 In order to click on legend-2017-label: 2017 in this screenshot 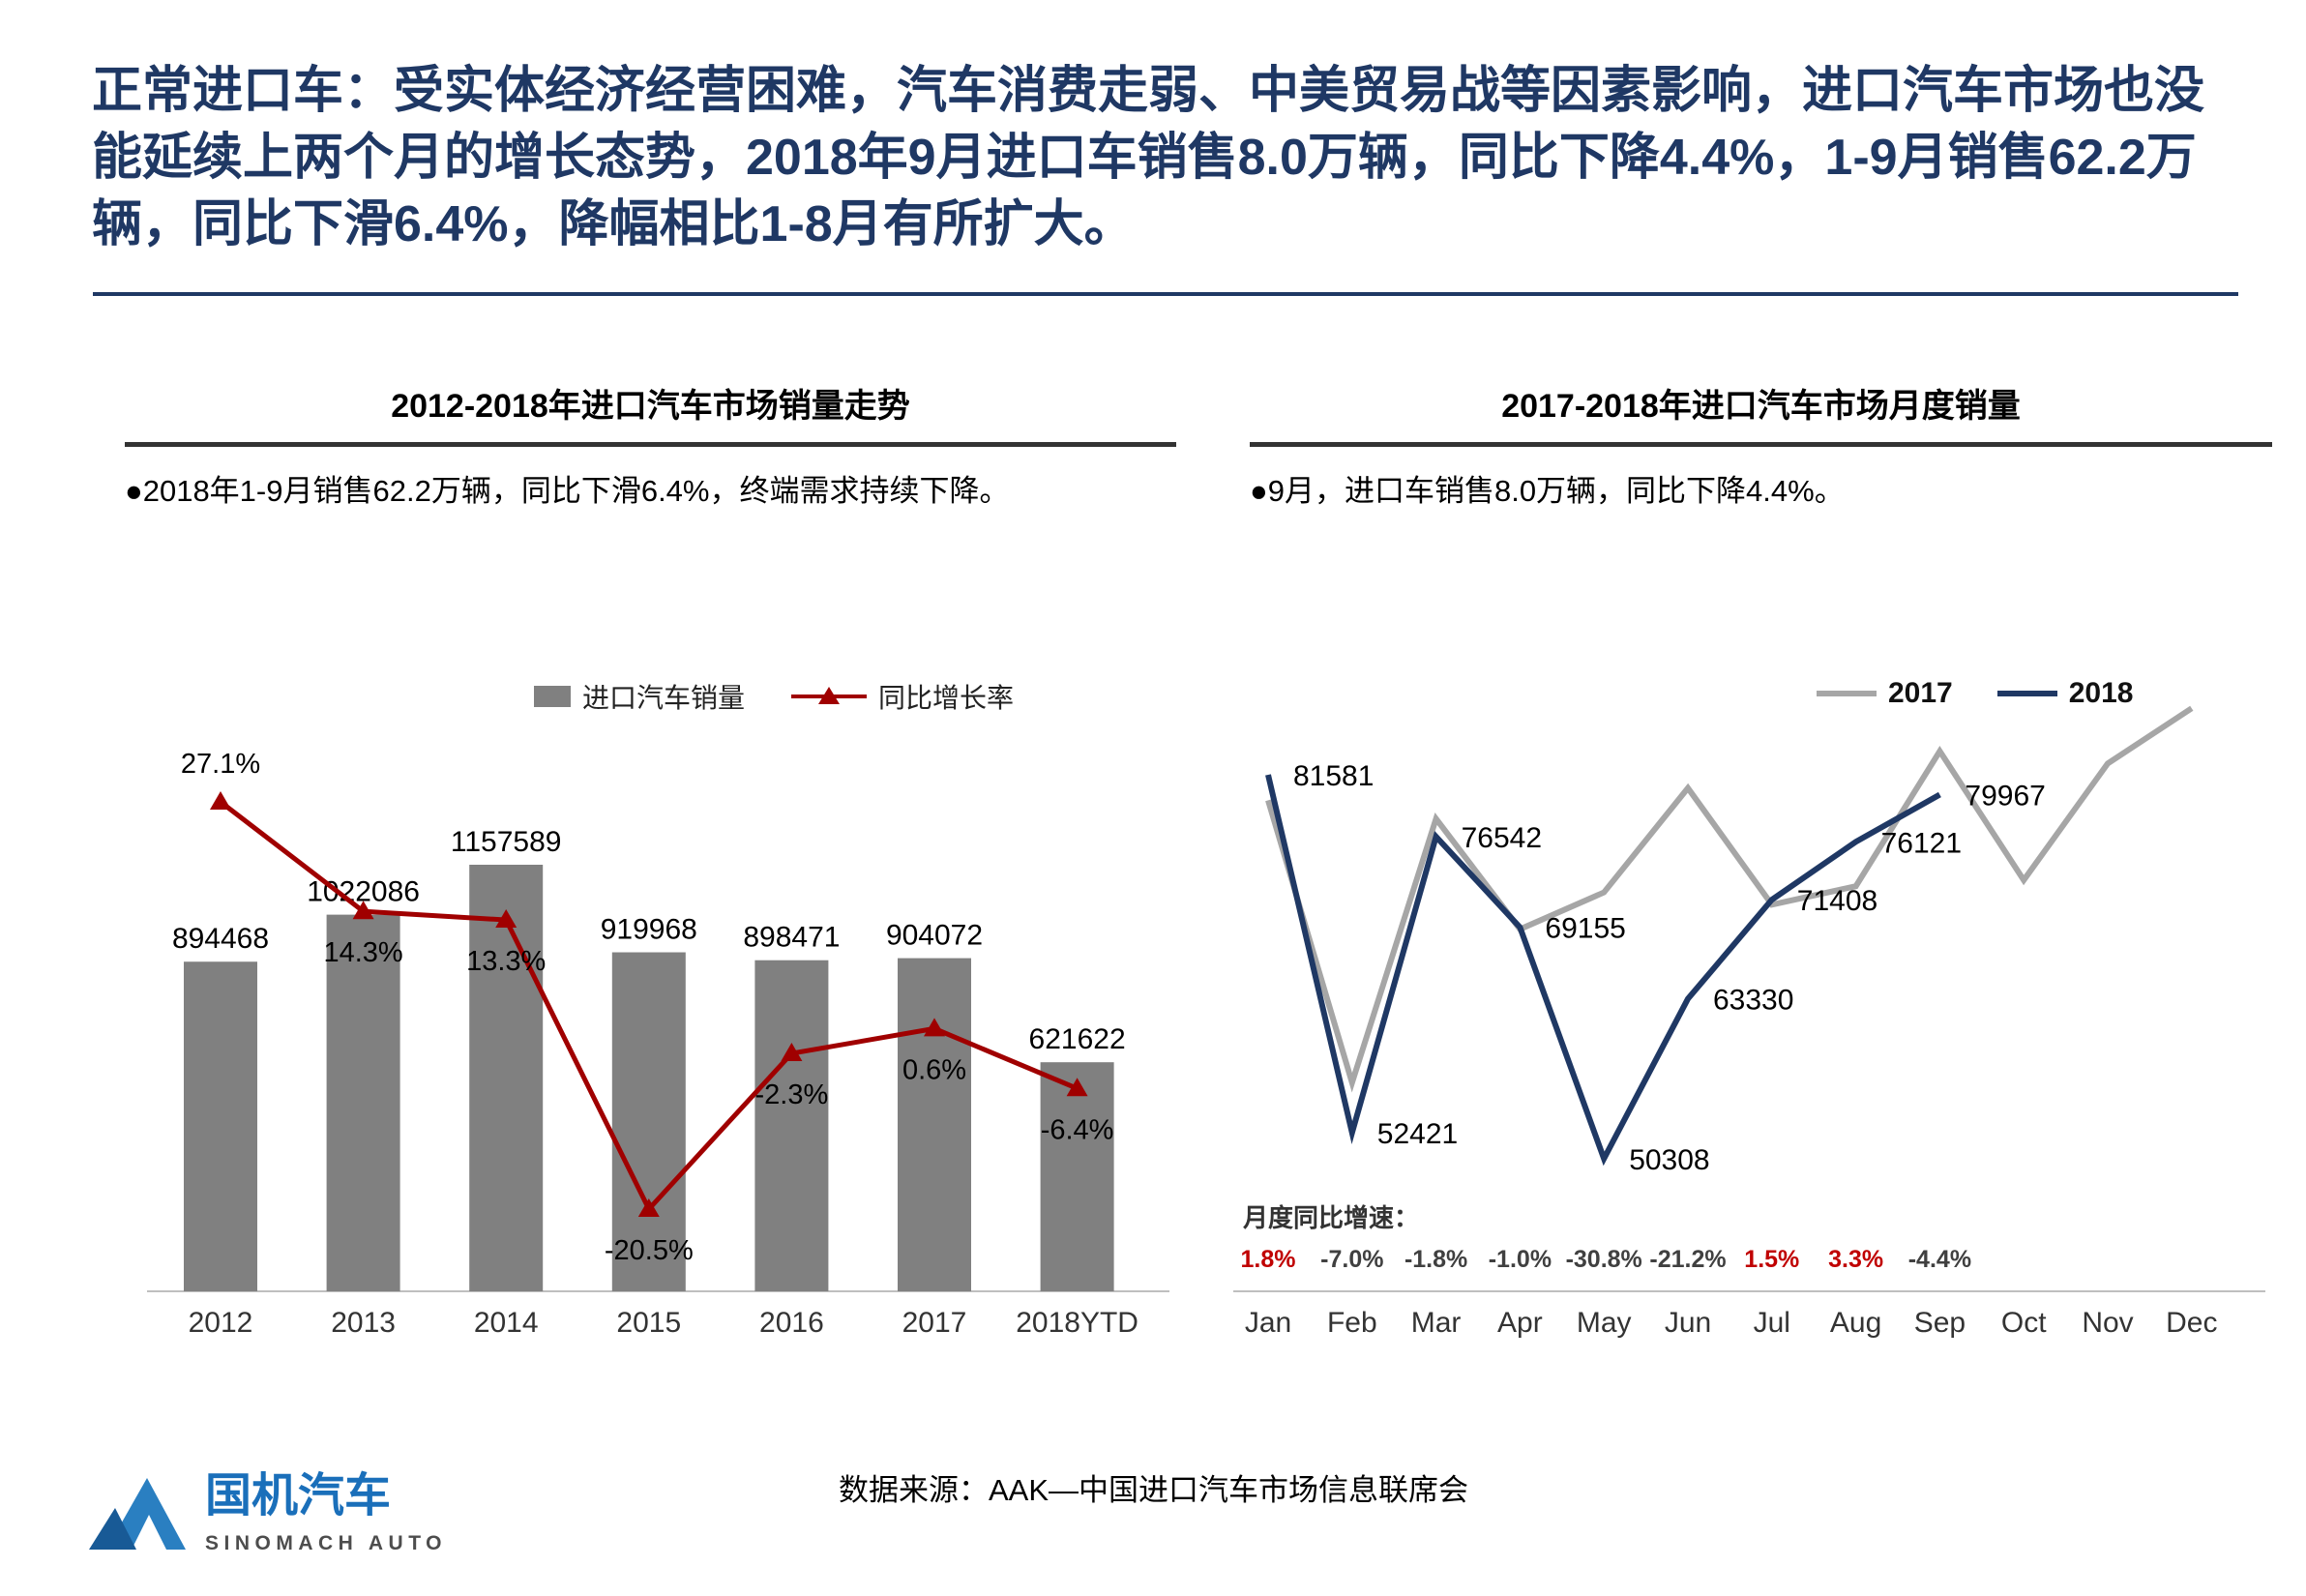, I will do `click(1920, 693)`.